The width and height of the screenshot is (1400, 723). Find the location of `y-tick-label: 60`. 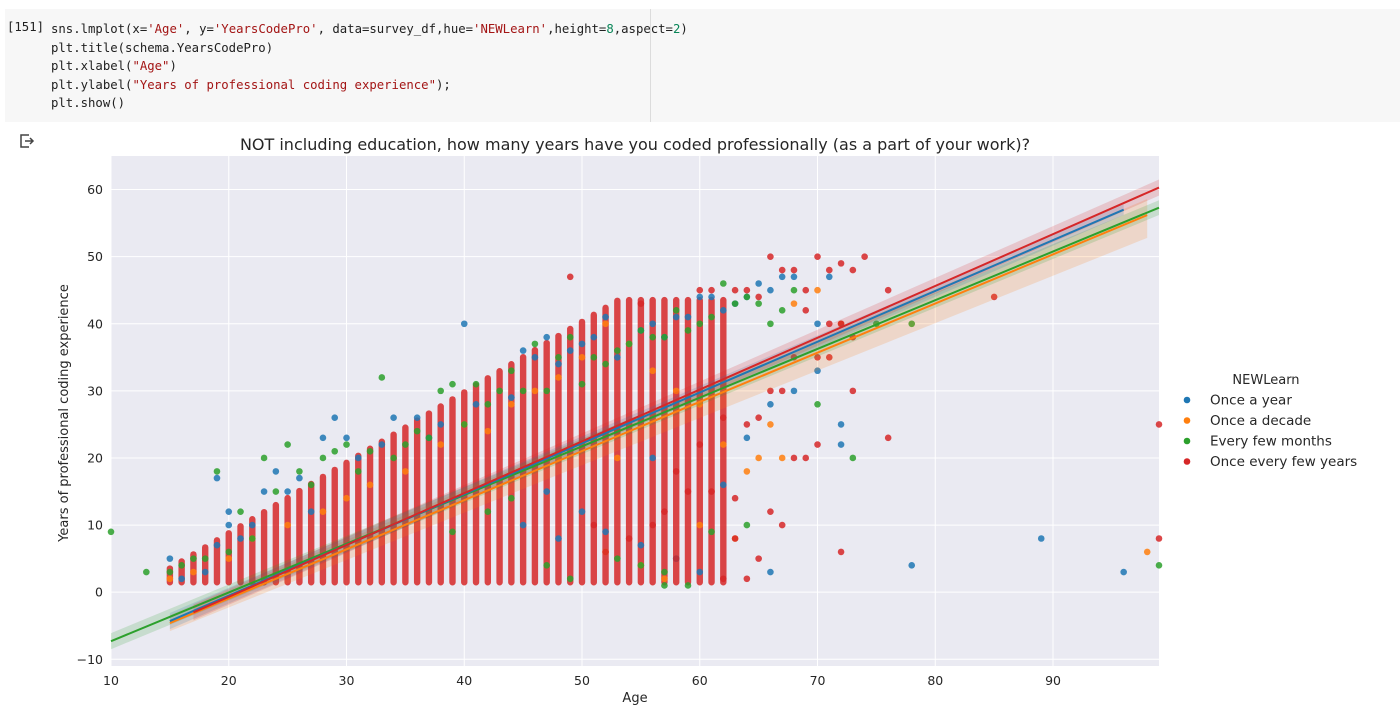

y-tick-label: 60 is located at coordinates (95, 189).